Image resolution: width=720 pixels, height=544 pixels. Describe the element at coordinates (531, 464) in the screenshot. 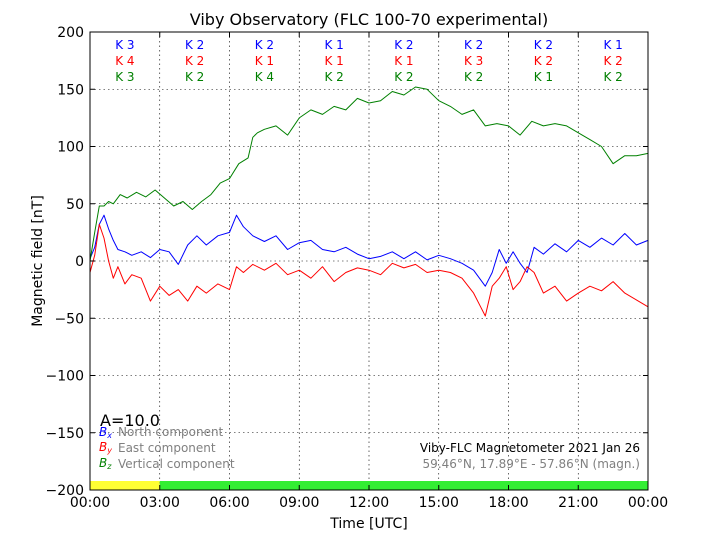

I see `info-line-location: 59.46°N, 17.89°E - 57.86°N (magn.)` at that location.